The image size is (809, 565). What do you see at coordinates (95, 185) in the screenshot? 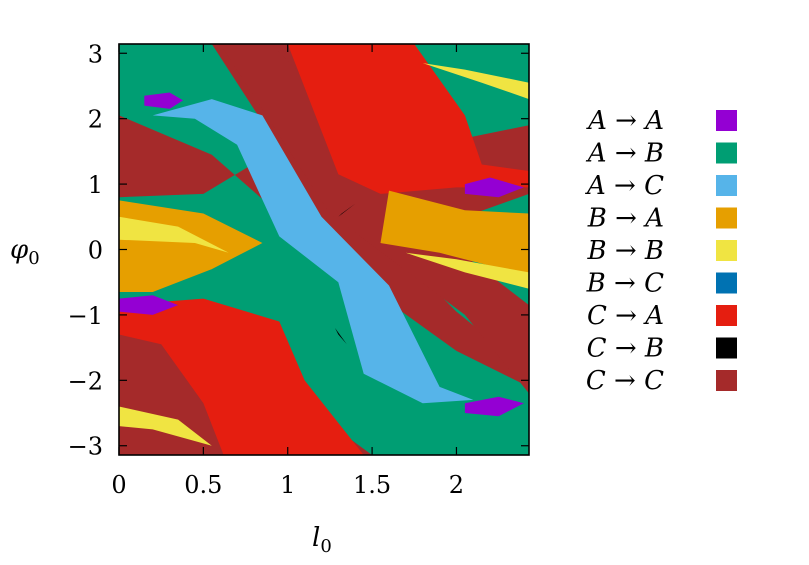
I see `y-tick-label-2: 1` at bounding box center [95, 185].